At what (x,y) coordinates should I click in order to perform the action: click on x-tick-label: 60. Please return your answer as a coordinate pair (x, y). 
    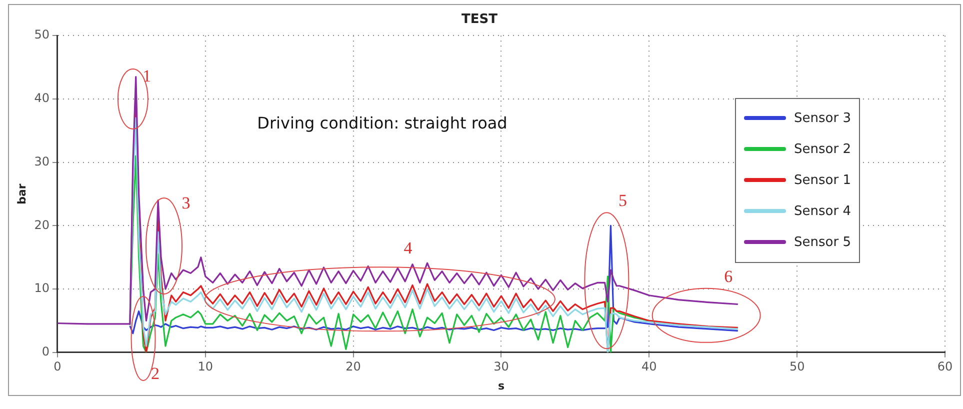
    Looking at the image, I should click on (945, 367).